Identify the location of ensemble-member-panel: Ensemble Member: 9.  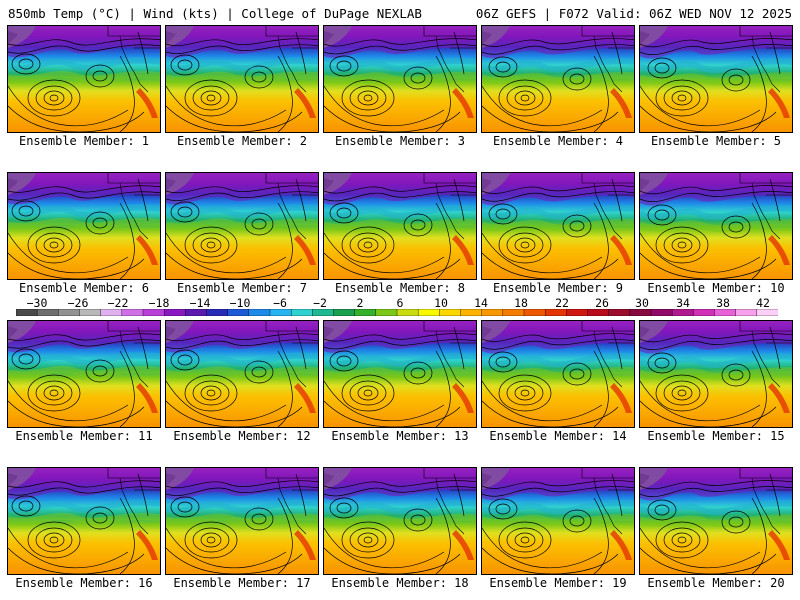
(558, 233).